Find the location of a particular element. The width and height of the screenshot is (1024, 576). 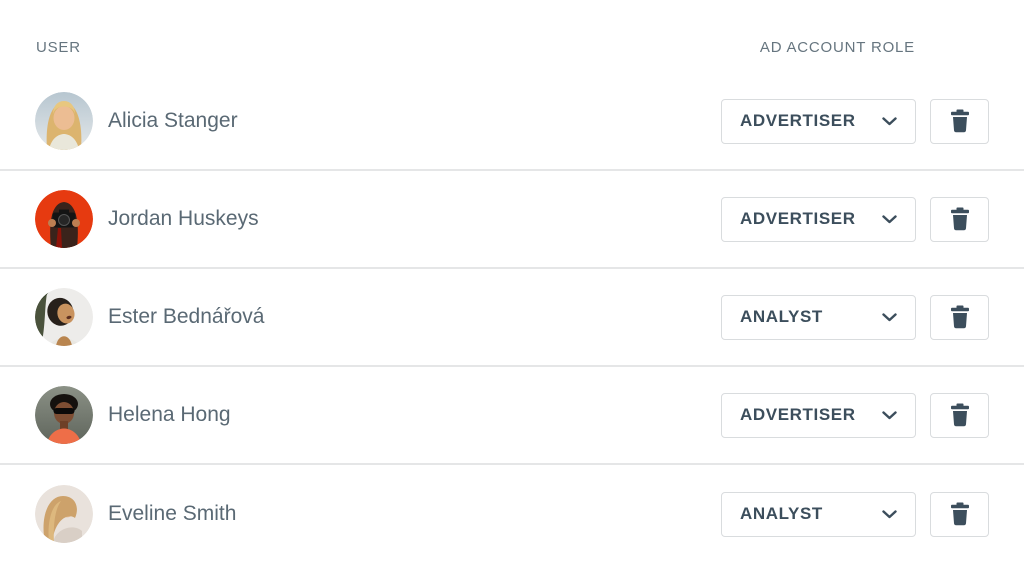

user-cell: Helena Hong is located at coordinates (133, 415).